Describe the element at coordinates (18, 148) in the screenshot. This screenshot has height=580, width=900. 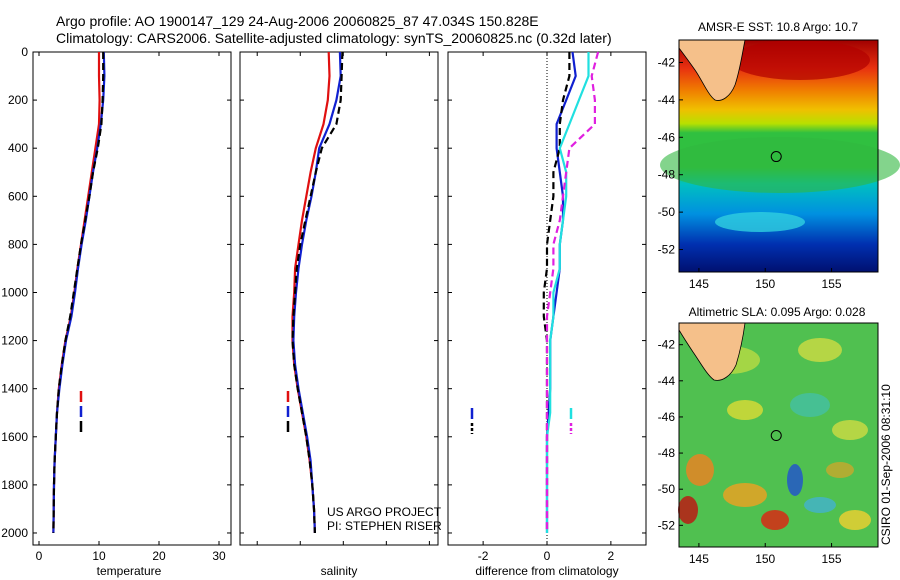
I see `y-tick-label: 400` at that location.